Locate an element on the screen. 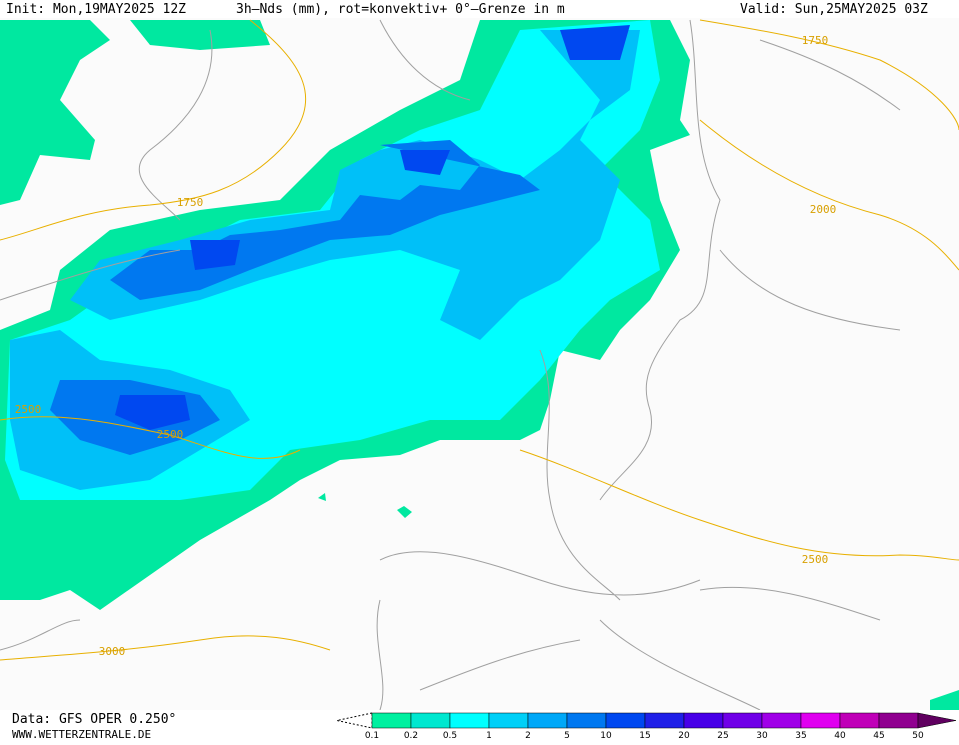  legend-label: 35 is located at coordinates (800, 736).